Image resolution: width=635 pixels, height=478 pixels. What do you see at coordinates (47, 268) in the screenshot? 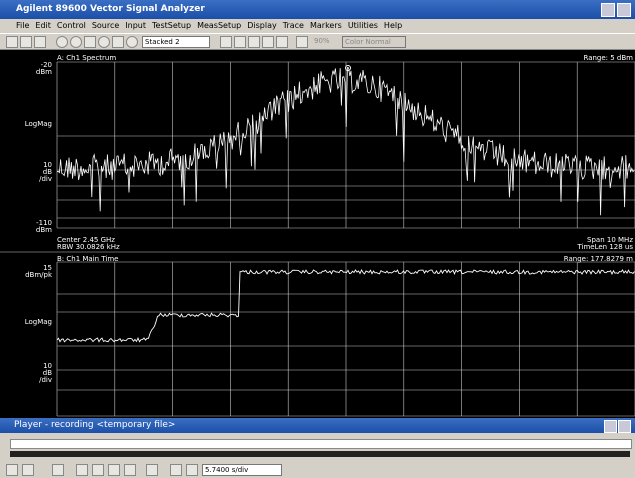
I see `trace-b-top: 15` at bounding box center [47, 268].